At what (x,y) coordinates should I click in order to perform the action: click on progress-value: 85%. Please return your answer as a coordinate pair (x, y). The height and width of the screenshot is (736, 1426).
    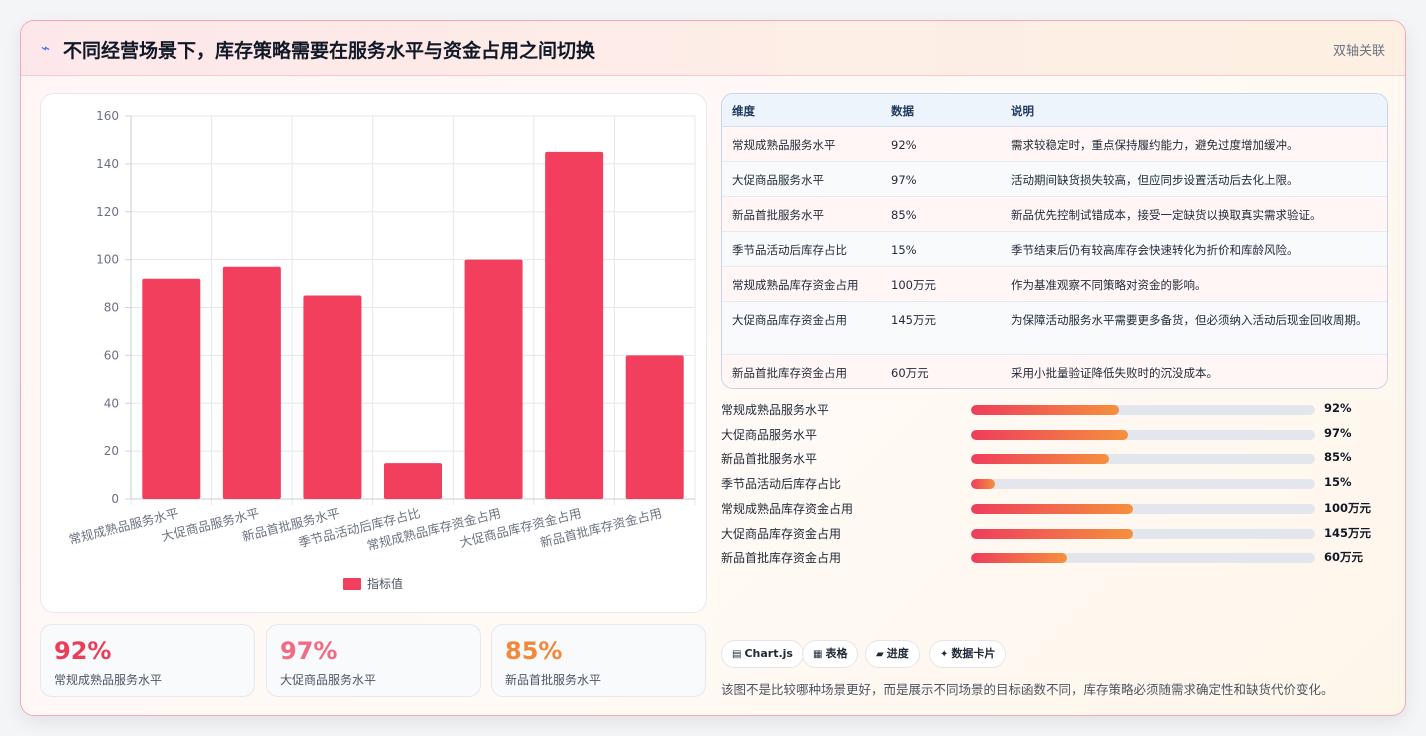
    Looking at the image, I should click on (1338, 457).